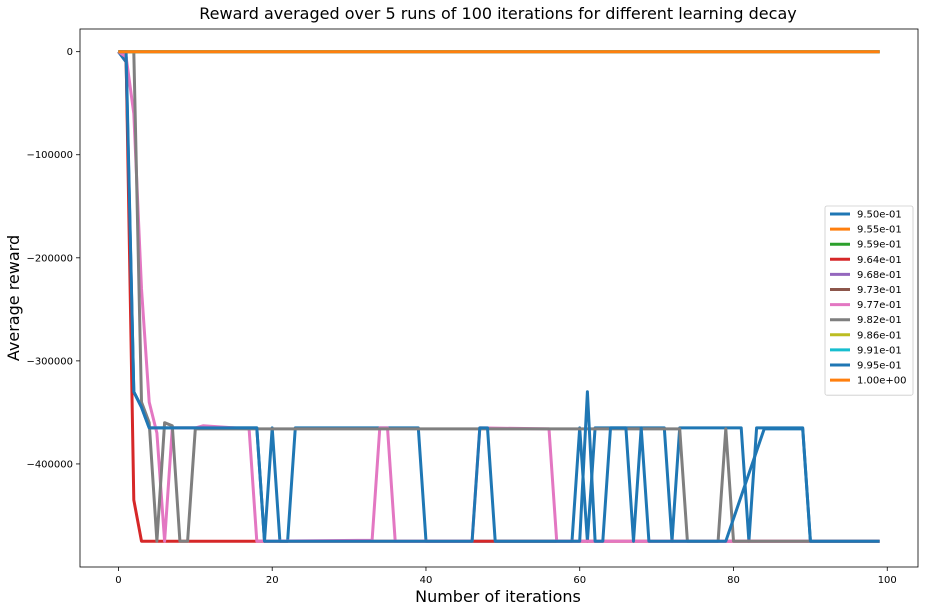 Image resolution: width=927 pixels, height=611 pixels. What do you see at coordinates (879, 230) in the screenshot?
I see `legend-label-1: 9.55e-01` at bounding box center [879, 230].